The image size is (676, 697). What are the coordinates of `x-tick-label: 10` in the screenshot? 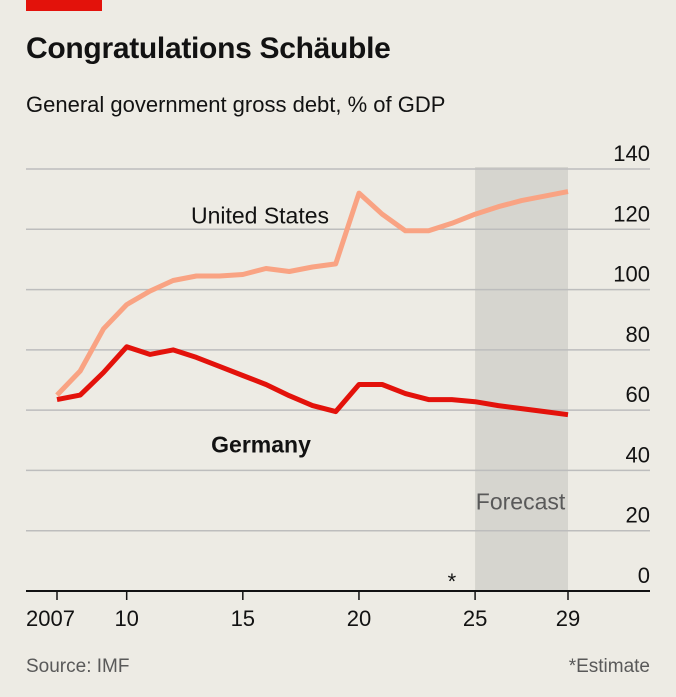 It's located at (126, 618).